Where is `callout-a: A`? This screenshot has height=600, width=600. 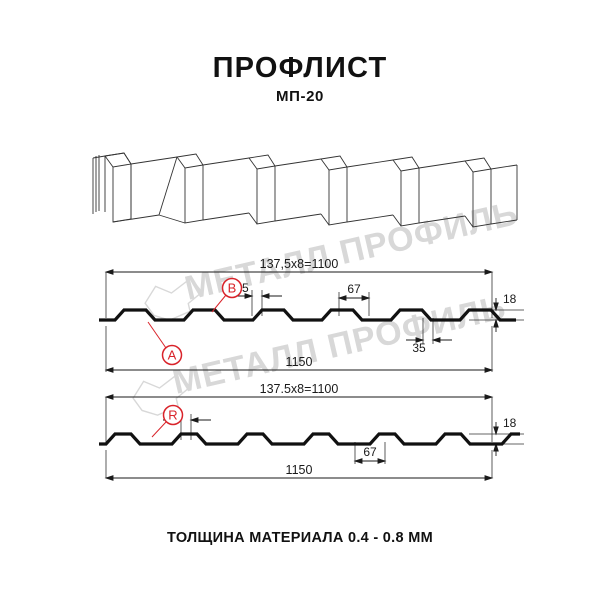 callout-a: A is located at coordinates (165, 343).